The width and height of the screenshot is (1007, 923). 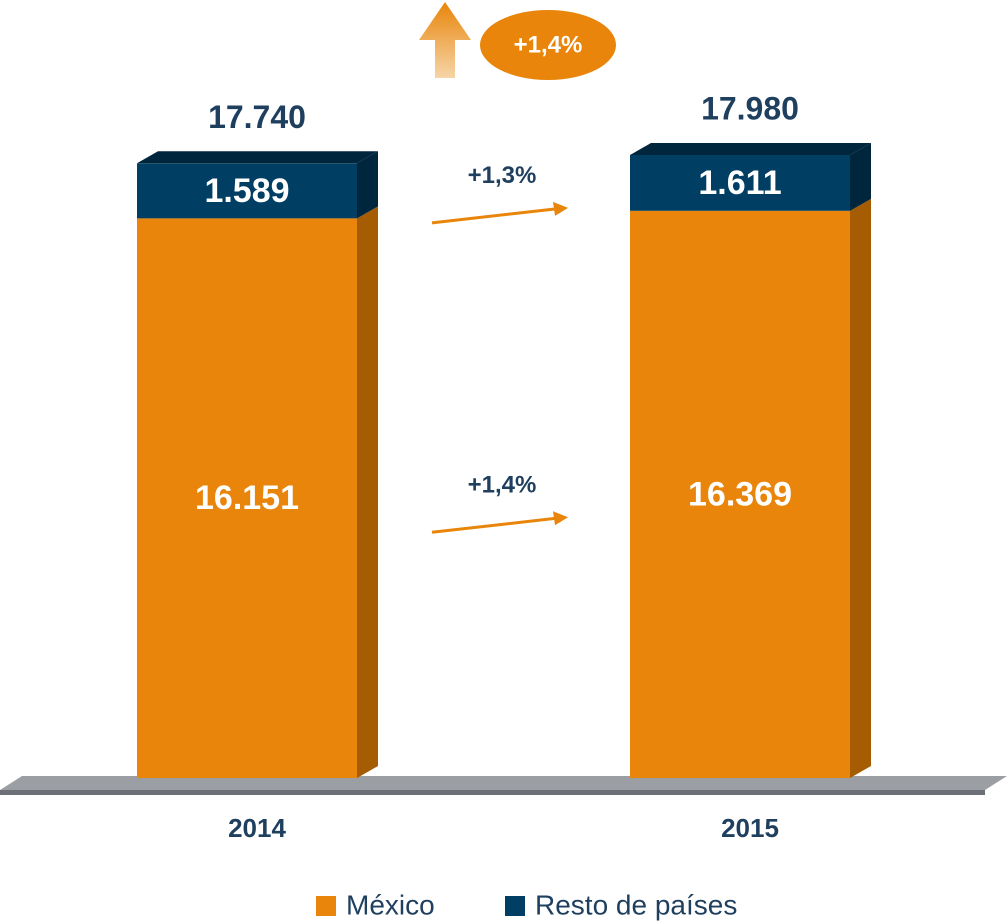 I want to click on value-label: 1.589, so click(x=246, y=191).